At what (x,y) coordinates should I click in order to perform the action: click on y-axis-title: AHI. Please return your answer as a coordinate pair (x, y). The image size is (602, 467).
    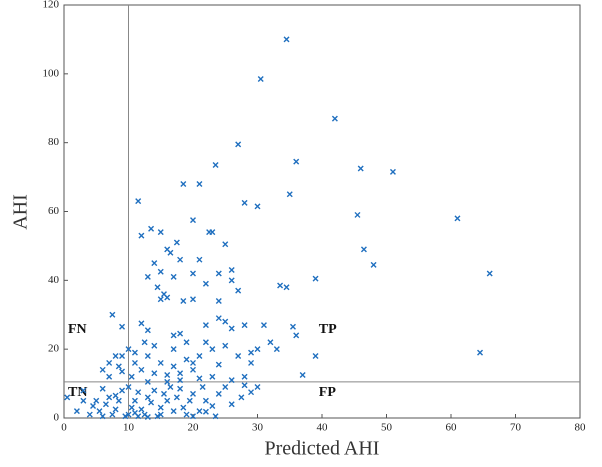
    Looking at the image, I should click on (21, 212).